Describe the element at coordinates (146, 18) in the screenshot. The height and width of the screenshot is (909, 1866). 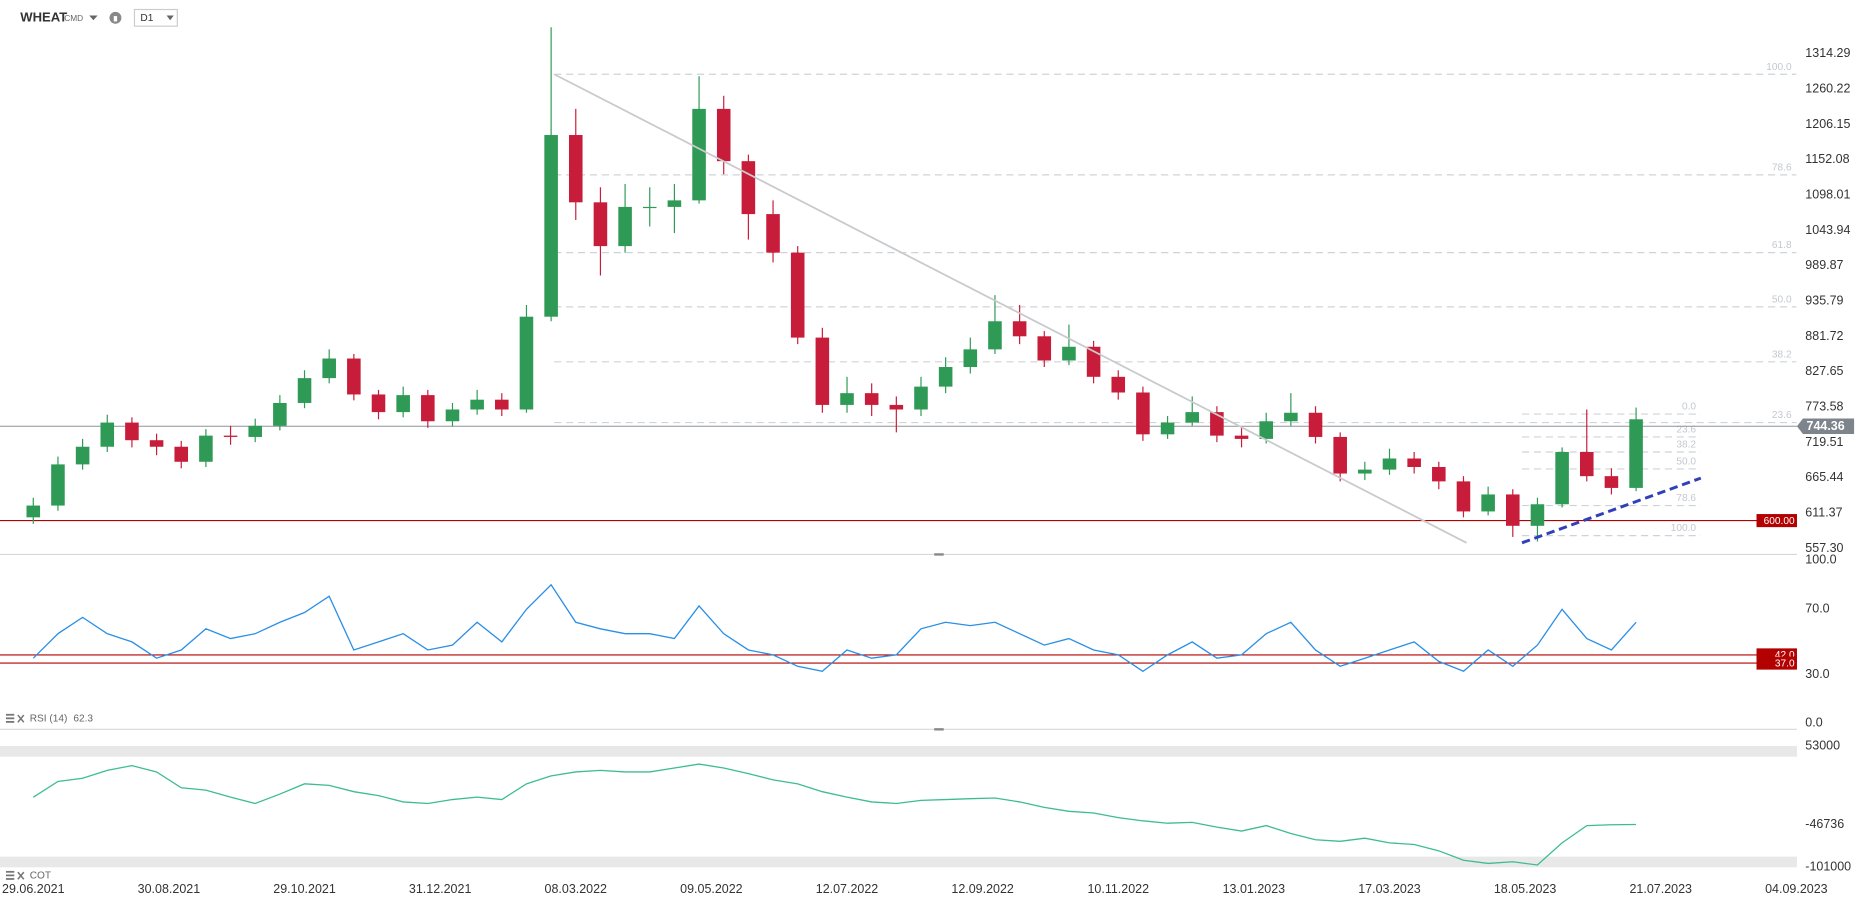
I see `timeframe: D1` at that location.